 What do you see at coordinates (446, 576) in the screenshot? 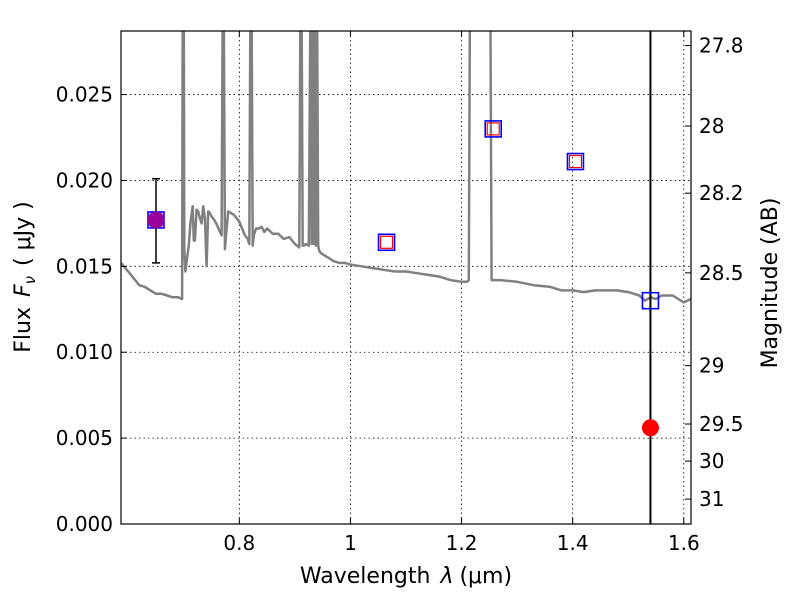
I see `x-axis-label-symbol: λ` at bounding box center [446, 576].